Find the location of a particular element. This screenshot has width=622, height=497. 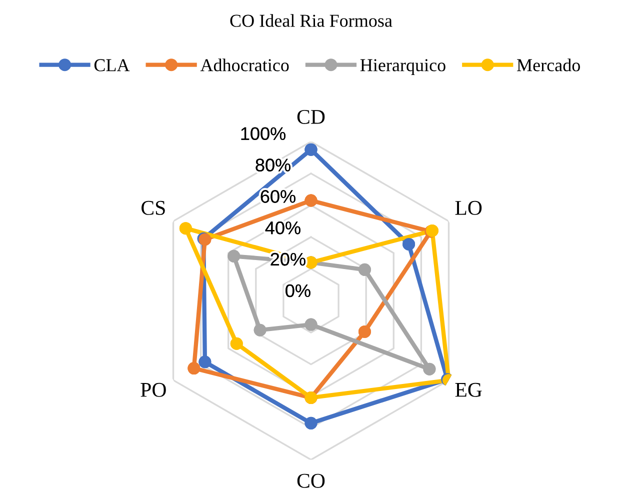

spoke-label: CO is located at coordinates (311, 481).